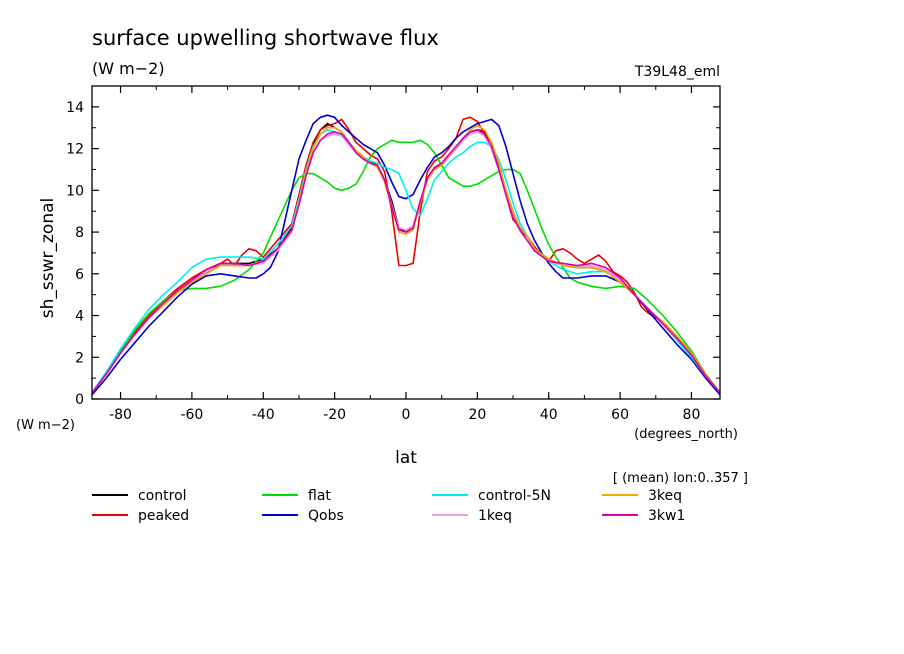  What do you see at coordinates (120, 415) in the screenshot?
I see `x-tick-label: -80` at bounding box center [120, 415].